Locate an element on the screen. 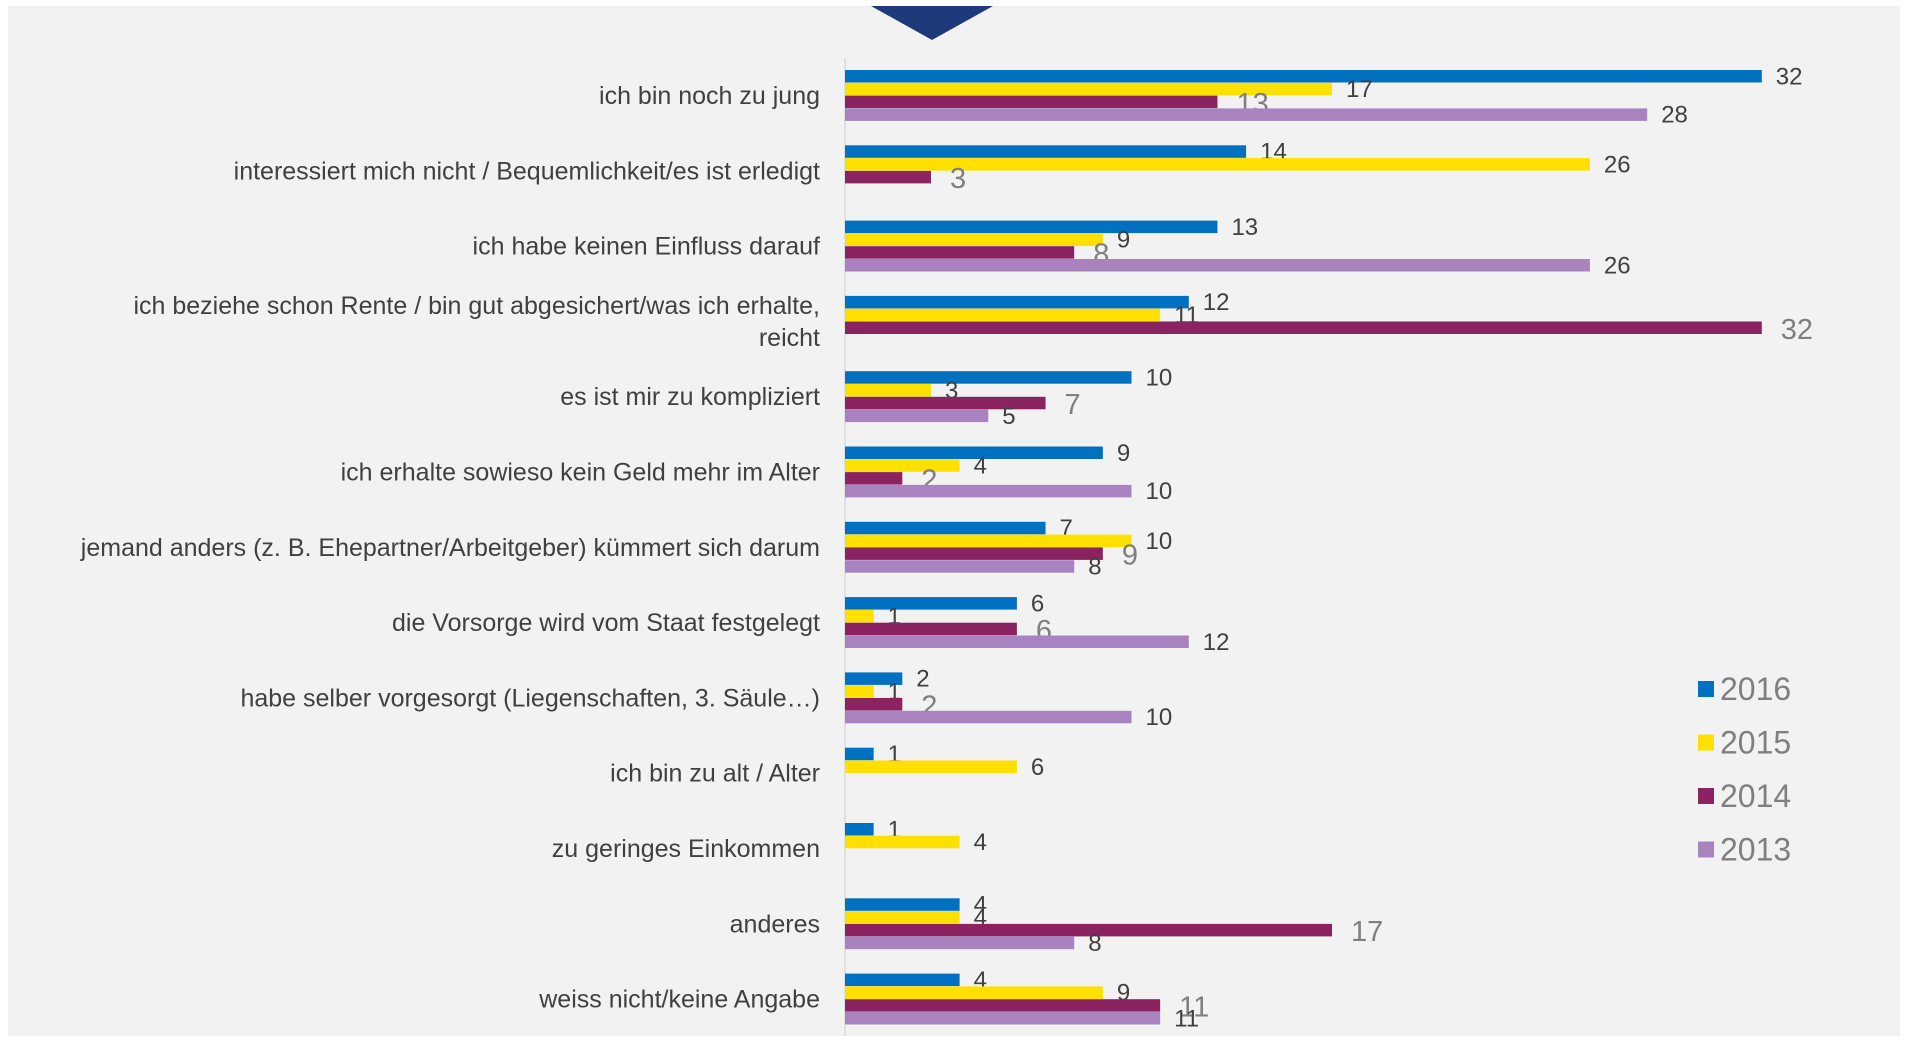 This screenshot has height=1041, width=1908. data-label-2014: 11 is located at coordinates (1194, 1007).